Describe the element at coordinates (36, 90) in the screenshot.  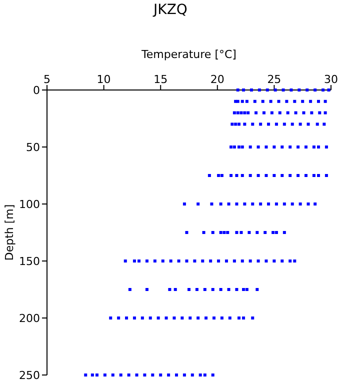
I see `y-tick-label: 0` at that location.